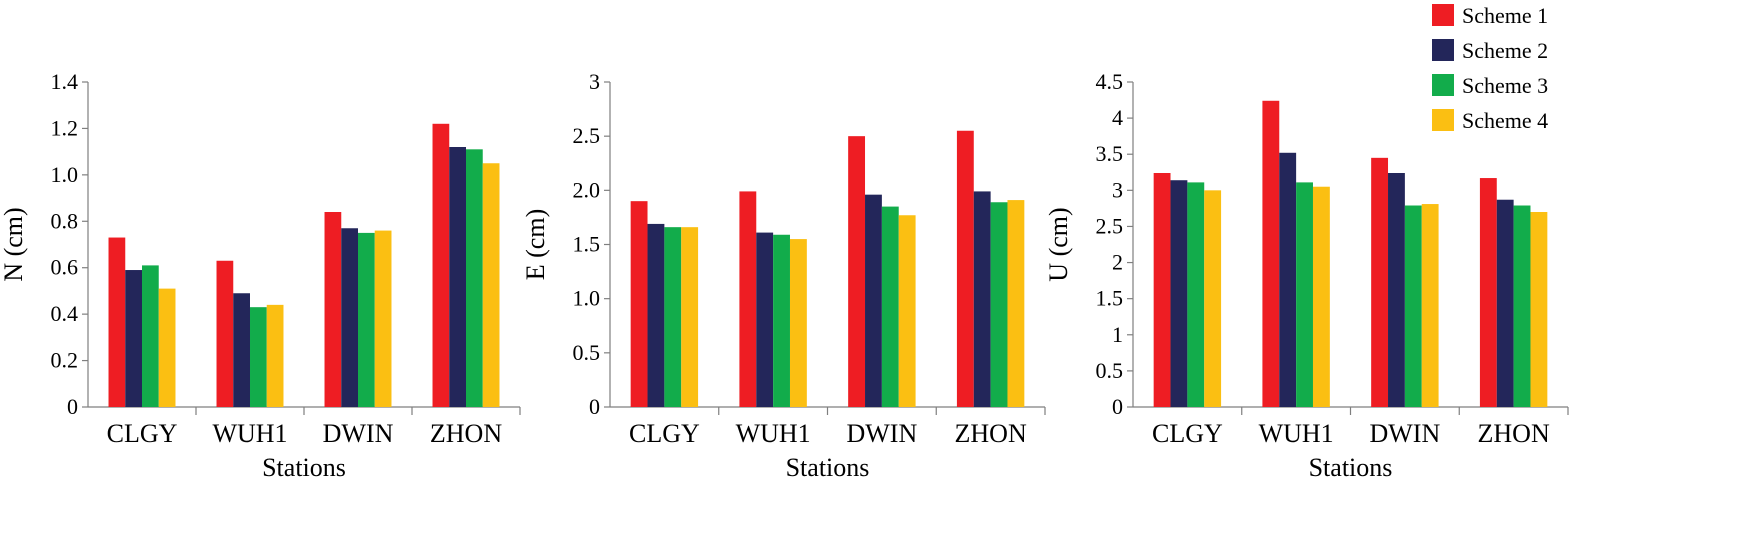 The width and height of the screenshot is (1750, 540). What do you see at coordinates (14, 244) in the screenshot?
I see `y-axis-title: N (cm)` at bounding box center [14, 244].